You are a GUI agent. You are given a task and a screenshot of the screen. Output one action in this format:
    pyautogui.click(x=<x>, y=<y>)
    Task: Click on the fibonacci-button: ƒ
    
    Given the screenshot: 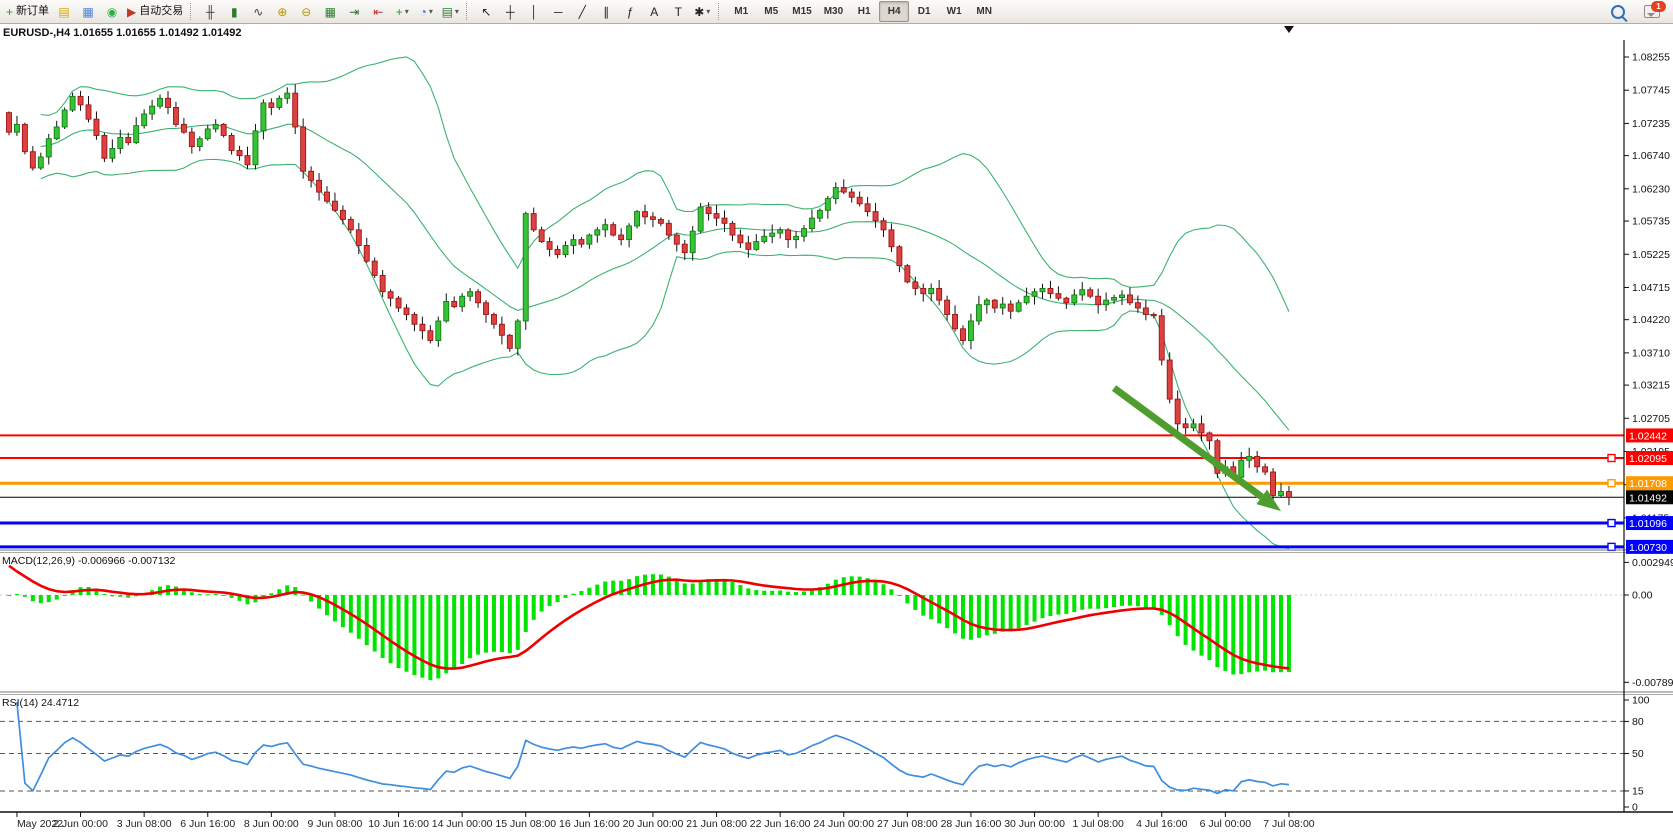 What is the action you would take?
    pyautogui.click(x=630, y=11)
    